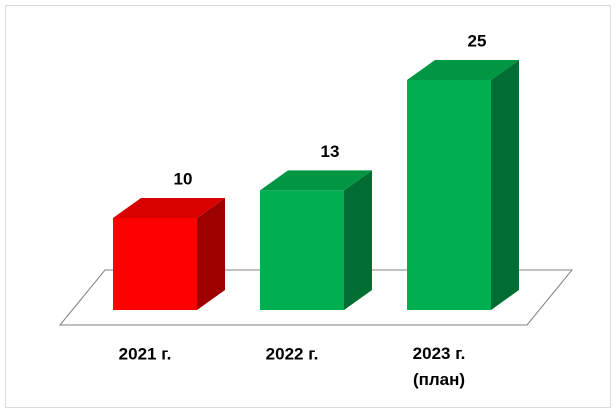 The image size is (616, 413). I want to click on data-label: 10, so click(183, 178).